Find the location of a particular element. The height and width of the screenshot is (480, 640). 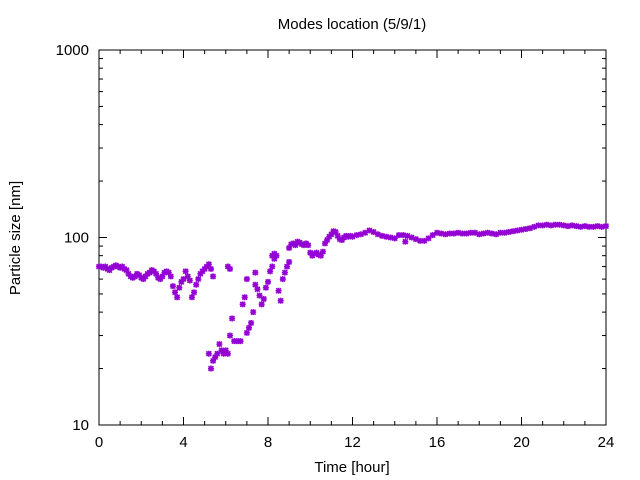

x-tick-label: 20 is located at coordinates (521, 442).